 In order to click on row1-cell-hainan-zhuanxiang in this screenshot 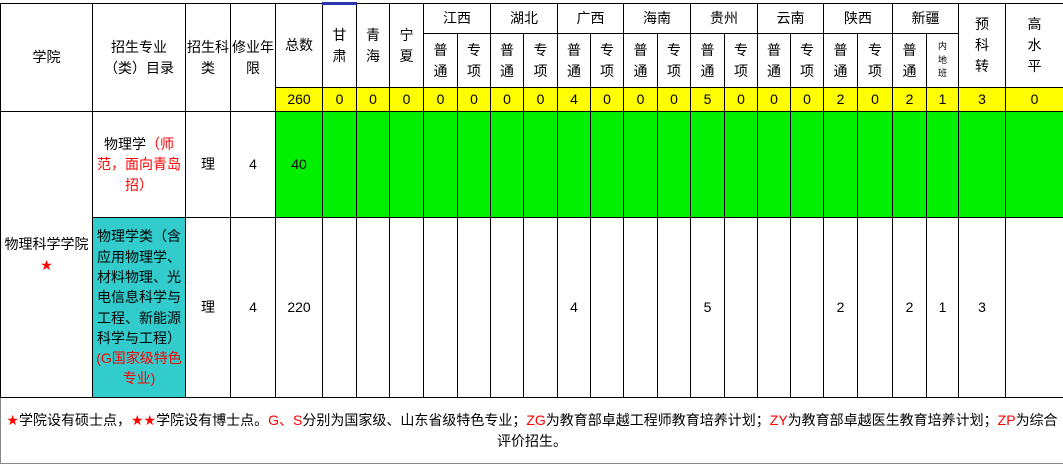, I will do `click(674, 164)`.